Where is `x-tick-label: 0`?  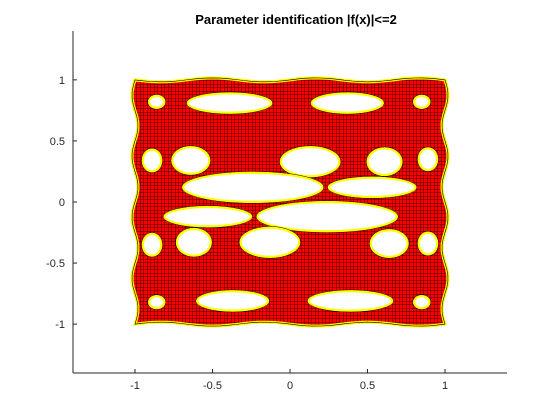
x-tick-label: 0 is located at coordinates (290, 386).